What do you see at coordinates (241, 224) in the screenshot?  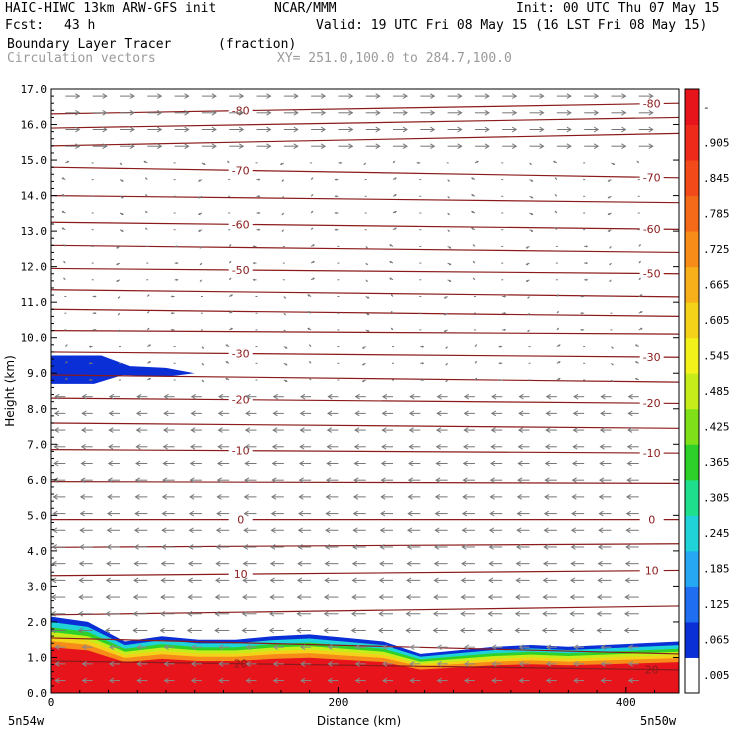 I see `isotherm-label: -60` at bounding box center [241, 224].